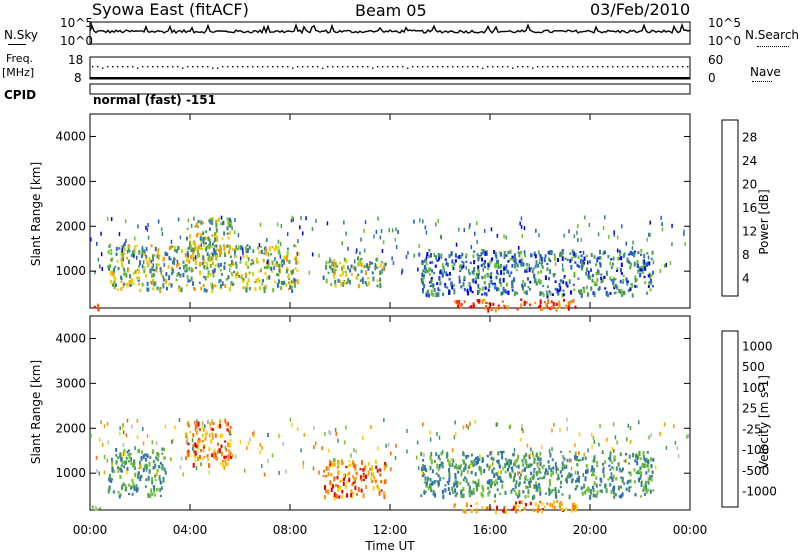  I want to click on colorbar-tick-label: 25, so click(749, 409).